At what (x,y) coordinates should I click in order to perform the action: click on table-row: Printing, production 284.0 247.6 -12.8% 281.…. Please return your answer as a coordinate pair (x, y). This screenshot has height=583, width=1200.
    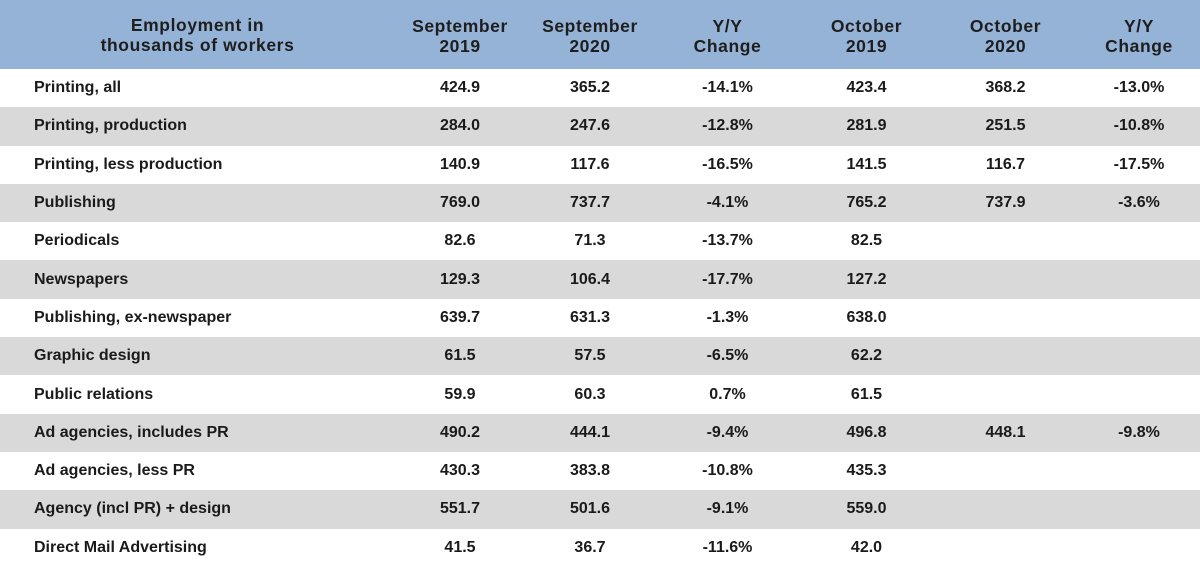
    Looking at the image, I should click on (600, 126).